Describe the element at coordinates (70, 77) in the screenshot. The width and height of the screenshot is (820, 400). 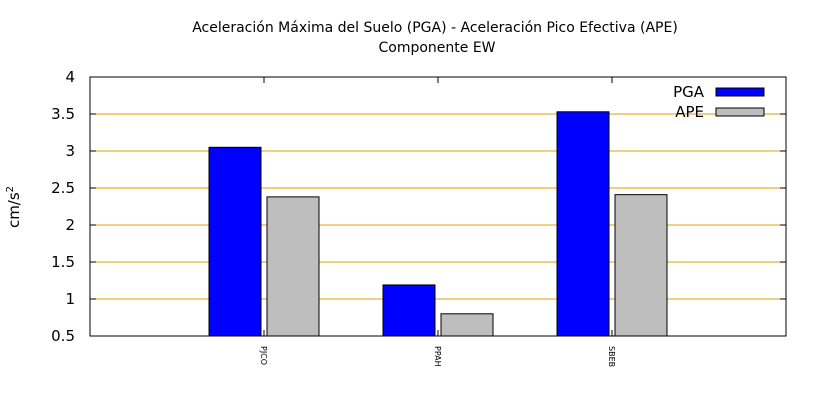
I see `y-tick-label: 4` at that location.